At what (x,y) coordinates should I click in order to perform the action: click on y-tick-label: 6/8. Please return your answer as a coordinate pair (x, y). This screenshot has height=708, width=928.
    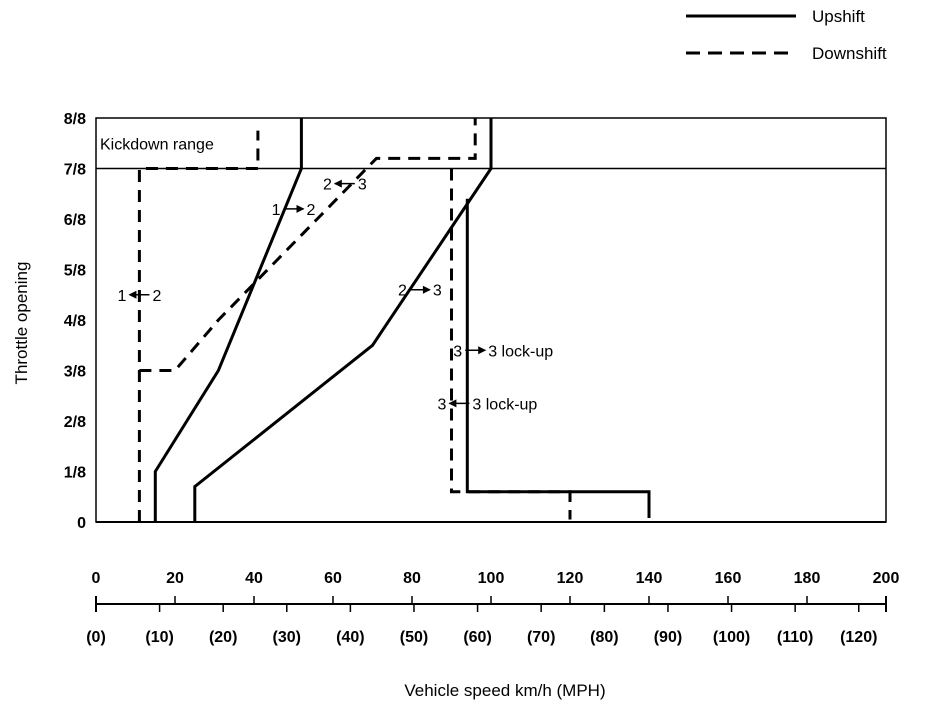
    Looking at the image, I should click on (75, 220).